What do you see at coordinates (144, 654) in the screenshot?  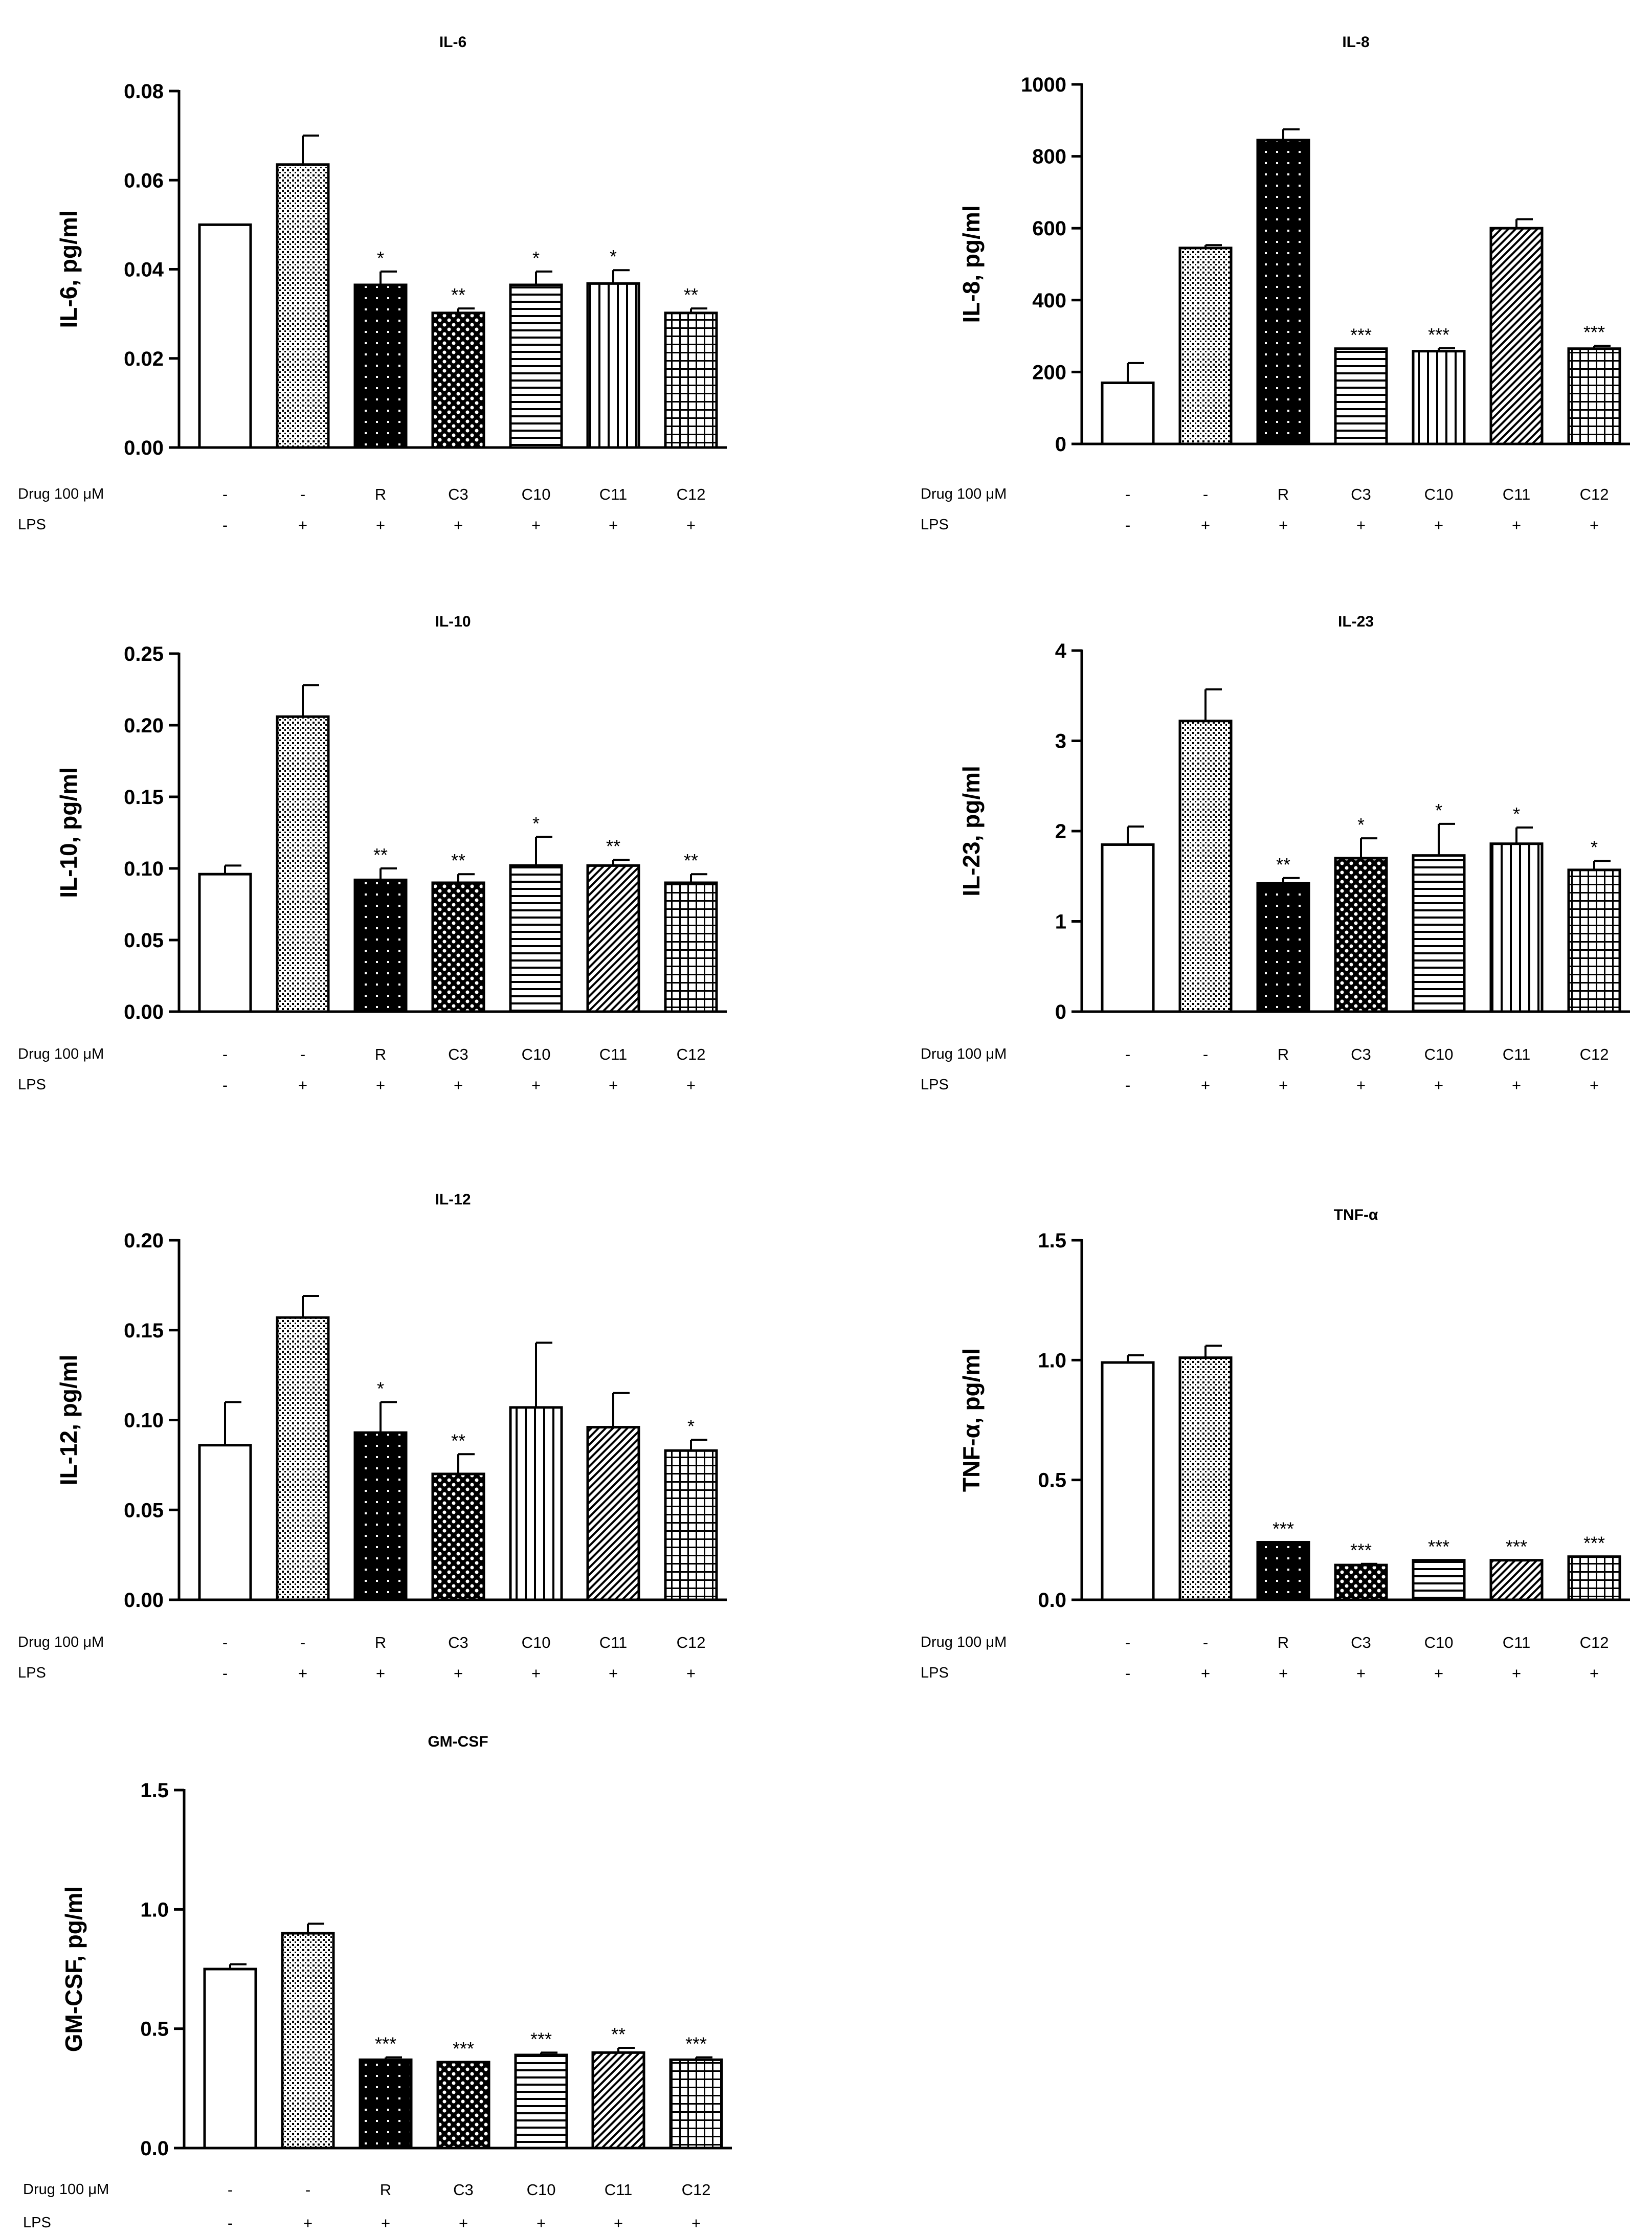 I see `y-tick-label: 0.25` at bounding box center [144, 654].